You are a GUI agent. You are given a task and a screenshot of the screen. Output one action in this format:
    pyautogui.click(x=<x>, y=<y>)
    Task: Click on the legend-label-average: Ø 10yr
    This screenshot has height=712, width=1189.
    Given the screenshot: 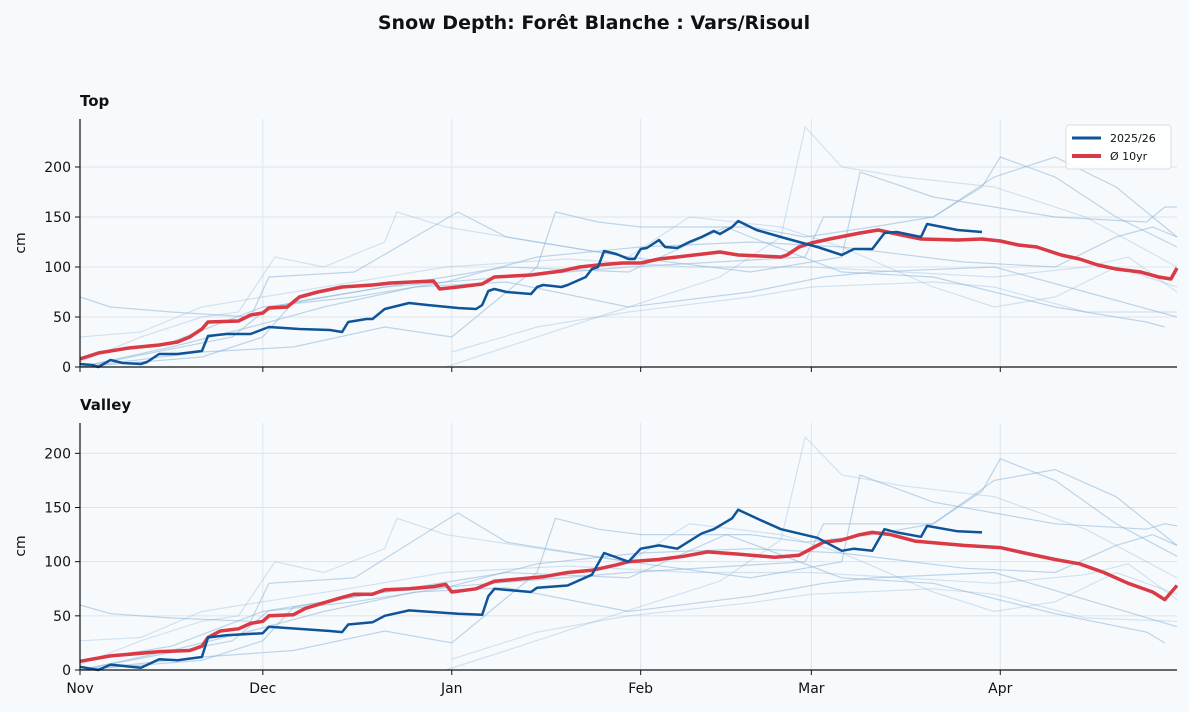 What is the action you would take?
    pyautogui.click(x=1129, y=156)
    